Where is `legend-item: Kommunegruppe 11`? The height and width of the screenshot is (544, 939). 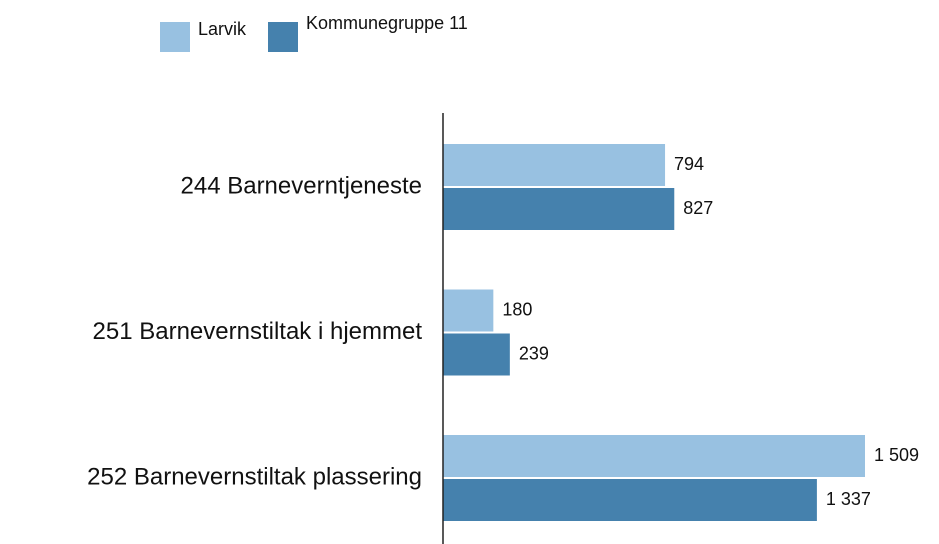 legend-item: Kommunegruppe 11 is located at coordinates (382, 32).